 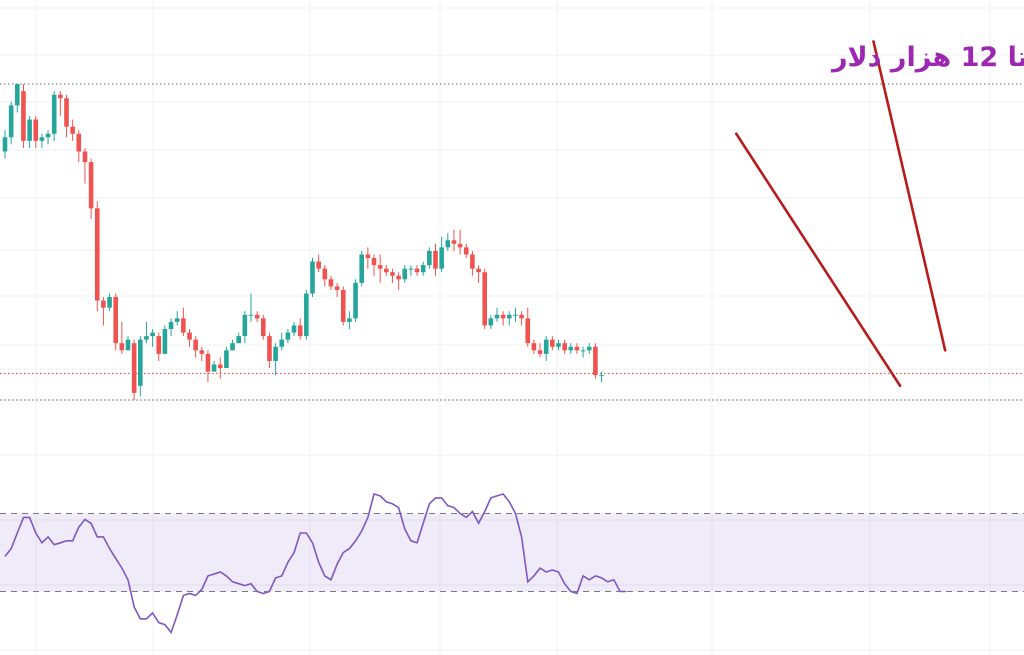 I want to click on rsi-band, so click(x=512, y=552).